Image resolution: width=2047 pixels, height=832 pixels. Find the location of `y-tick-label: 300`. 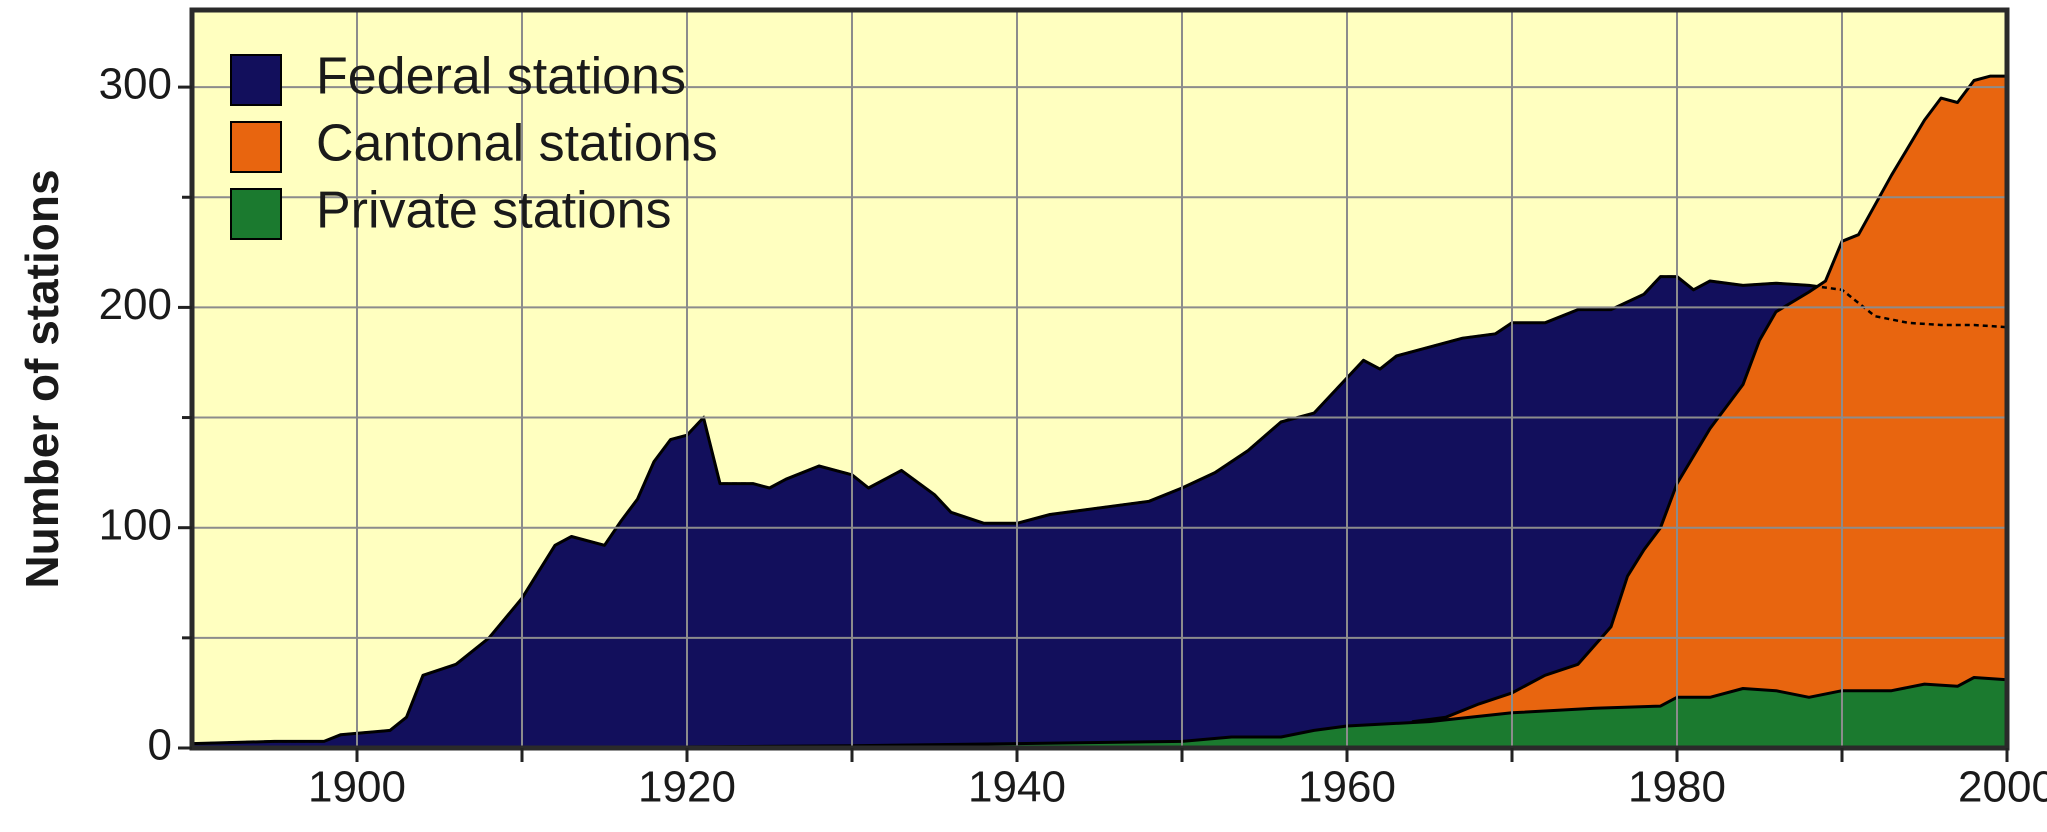

y-tick-label: 300 is located at coordinates (135, 84).